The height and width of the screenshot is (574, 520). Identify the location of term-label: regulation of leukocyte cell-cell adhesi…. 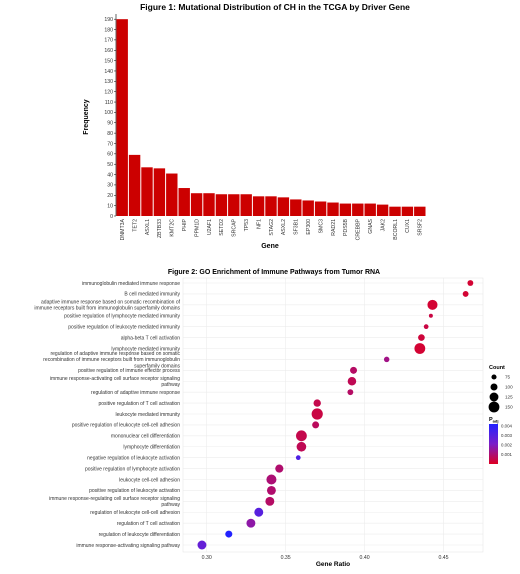
(135, 513).